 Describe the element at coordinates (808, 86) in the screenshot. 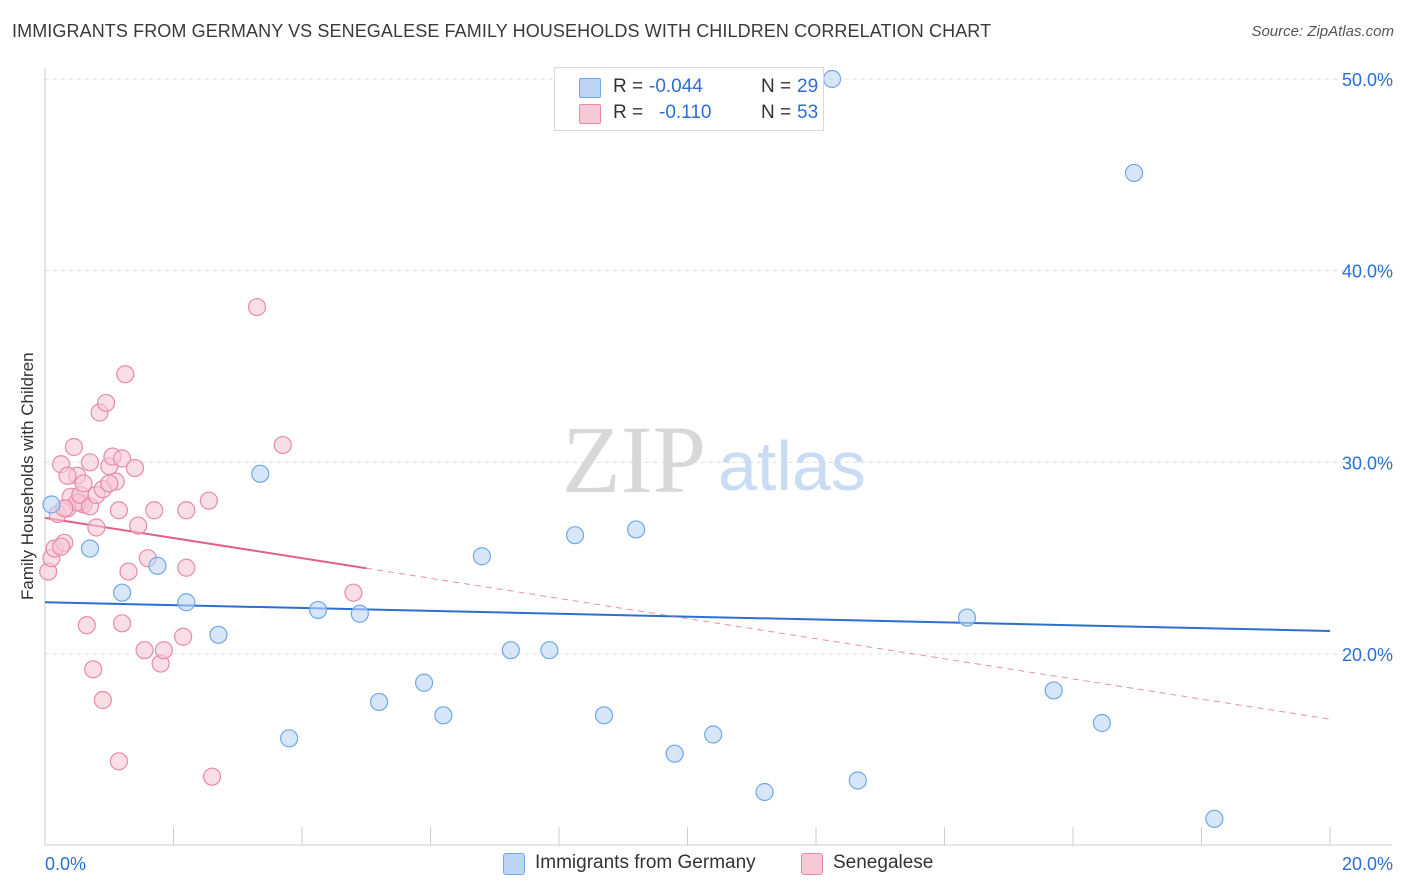

I see `legend-n-value-germany: 29` at that location.